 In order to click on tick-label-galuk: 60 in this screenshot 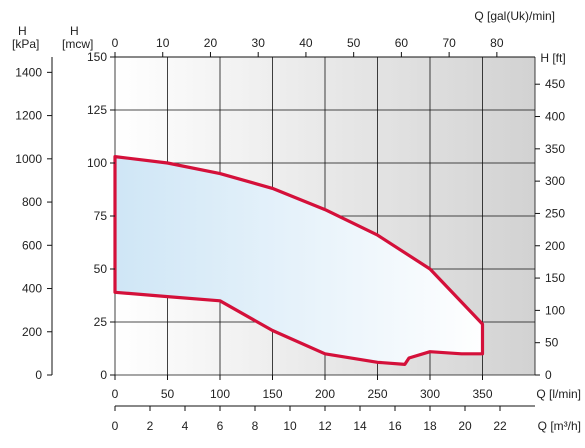, I will do `click(402, 43)`.